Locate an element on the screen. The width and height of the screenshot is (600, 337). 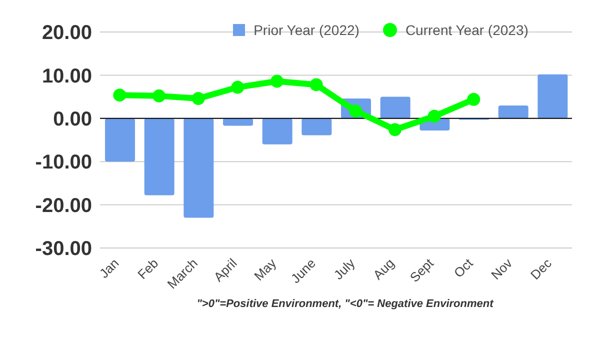
x-tick-label: Feb is located at coordinates (148, 269).